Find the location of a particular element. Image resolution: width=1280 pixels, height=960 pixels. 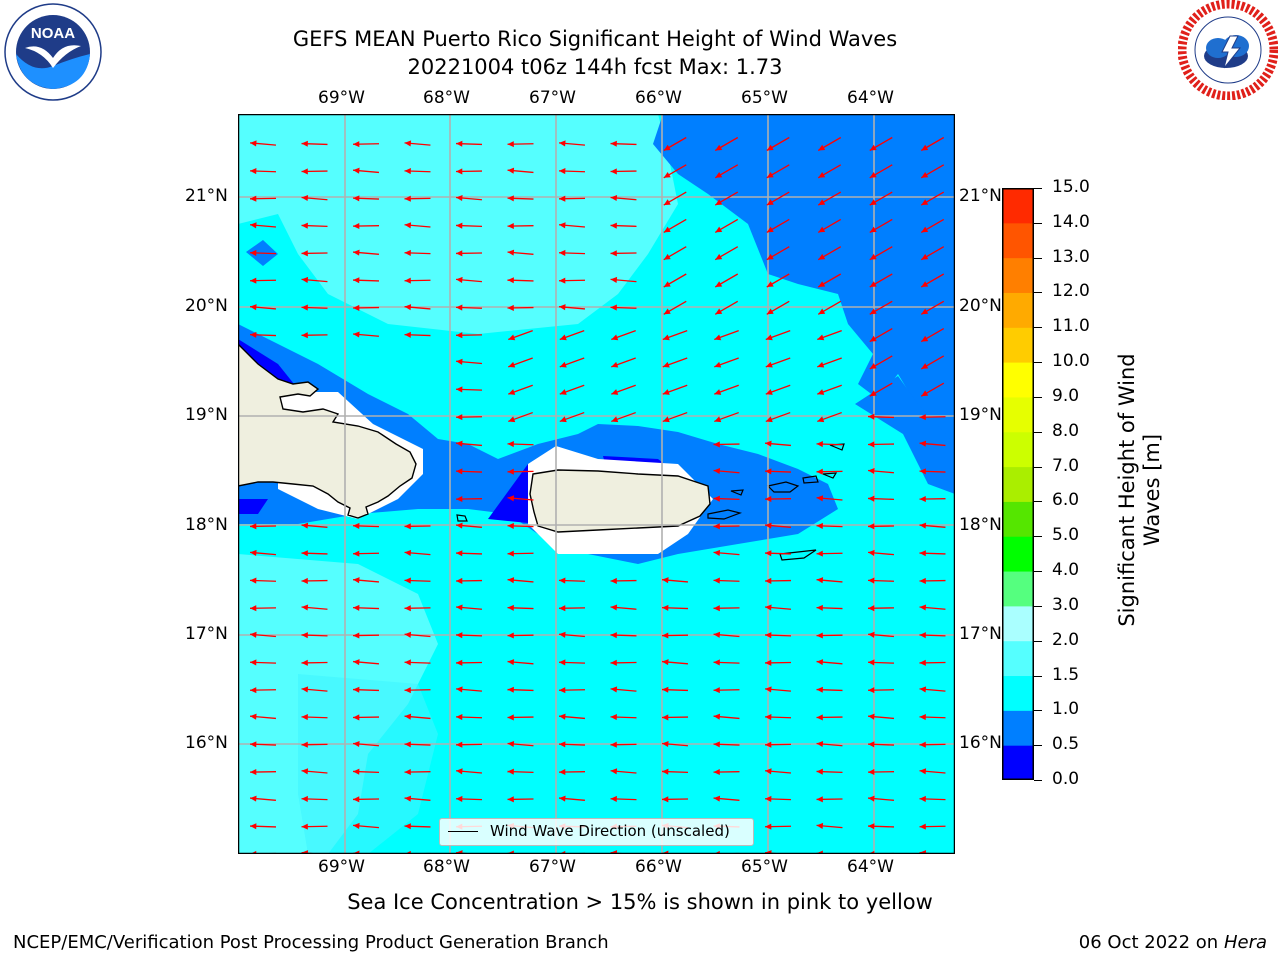

colorbar-tick-label: 12.0 is located at coordinates (1071, 291).